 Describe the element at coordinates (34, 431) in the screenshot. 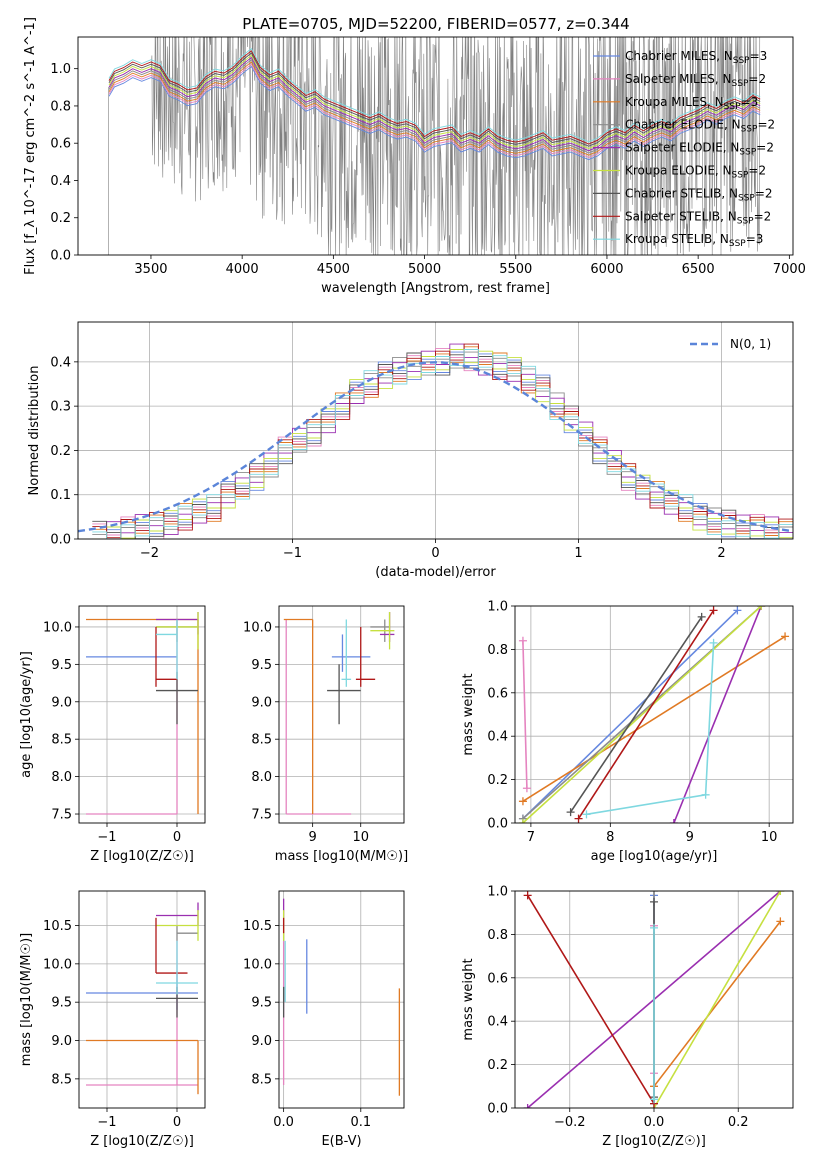

I see `y-axis-label: Normed distribution` at that location.